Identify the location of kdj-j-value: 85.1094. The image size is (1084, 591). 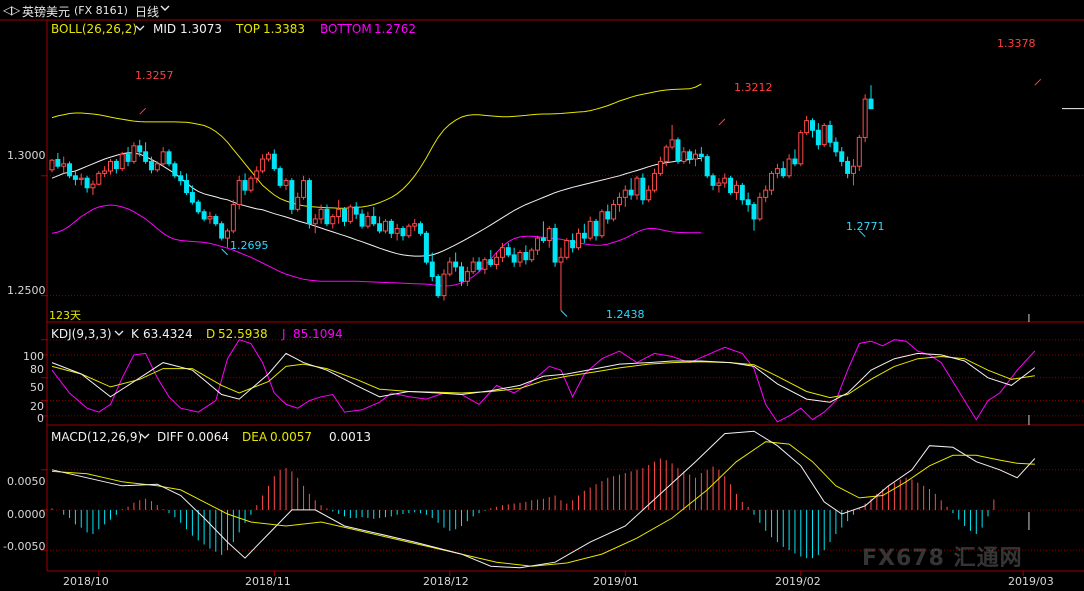
(318, 334).